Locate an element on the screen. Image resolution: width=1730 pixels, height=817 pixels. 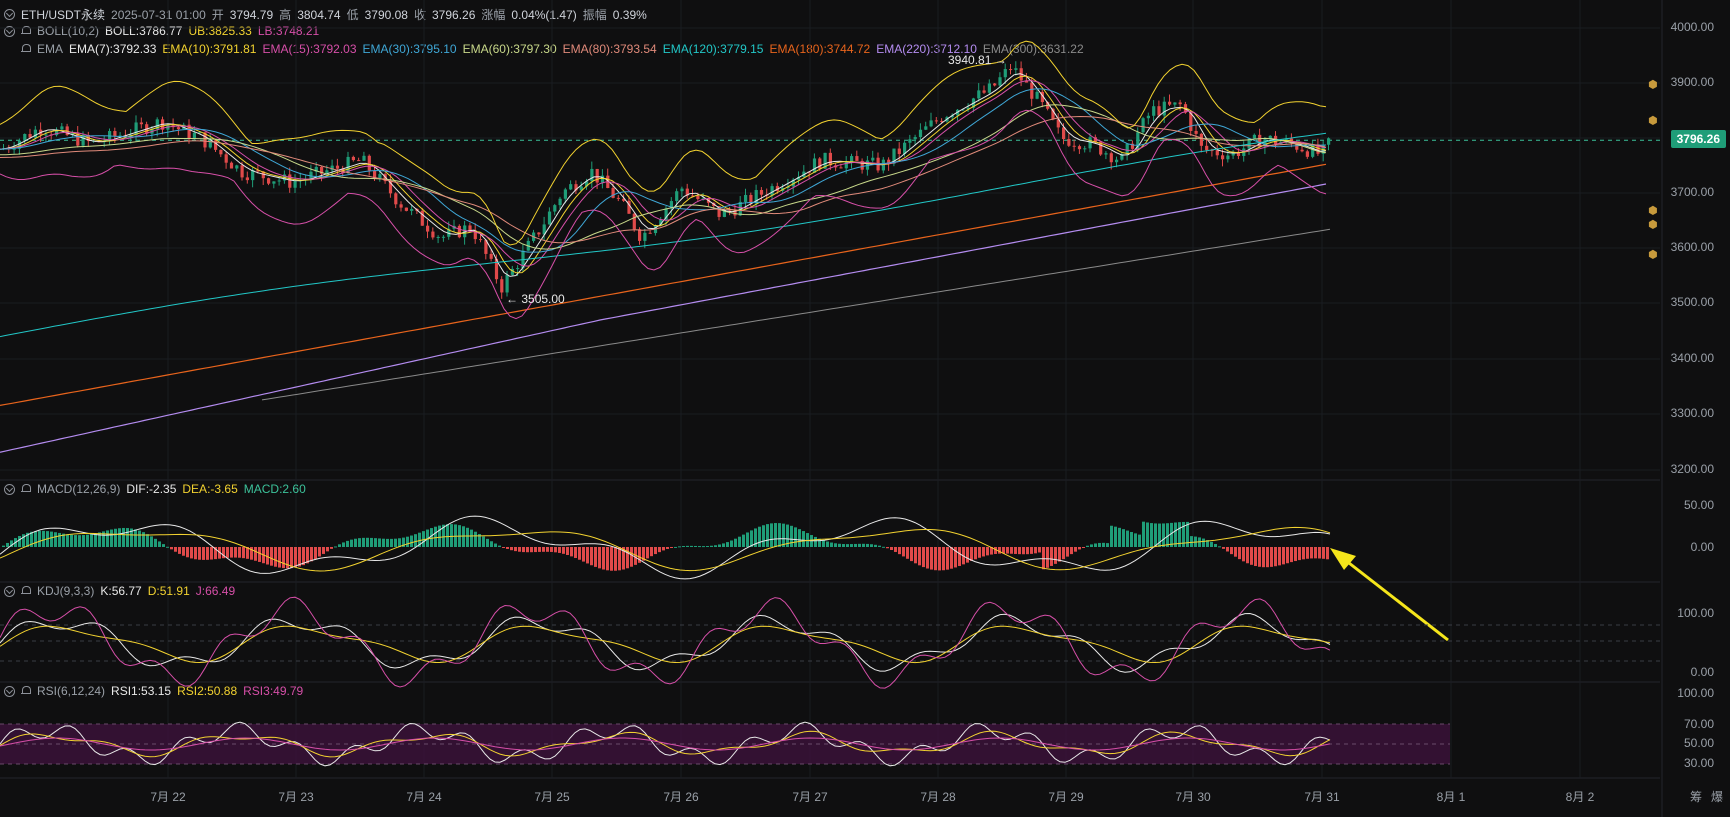
ema-item: EMA(120):3779.15 is located at coordinates (713, 49).